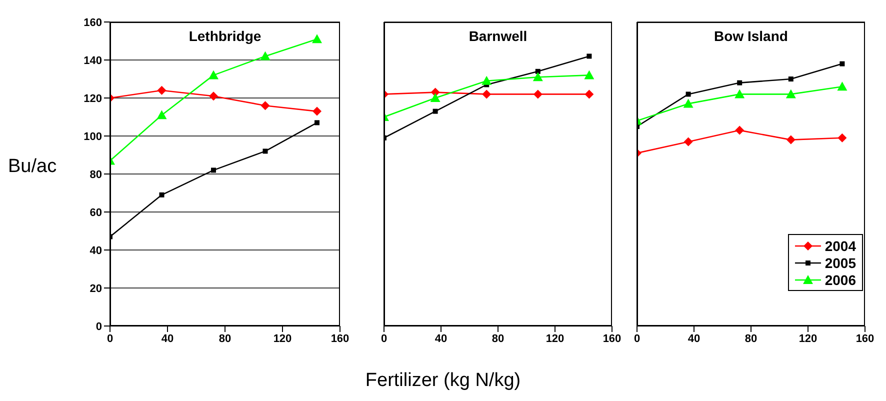  I want to click on y-tick-label: 60, so click(96, 212).